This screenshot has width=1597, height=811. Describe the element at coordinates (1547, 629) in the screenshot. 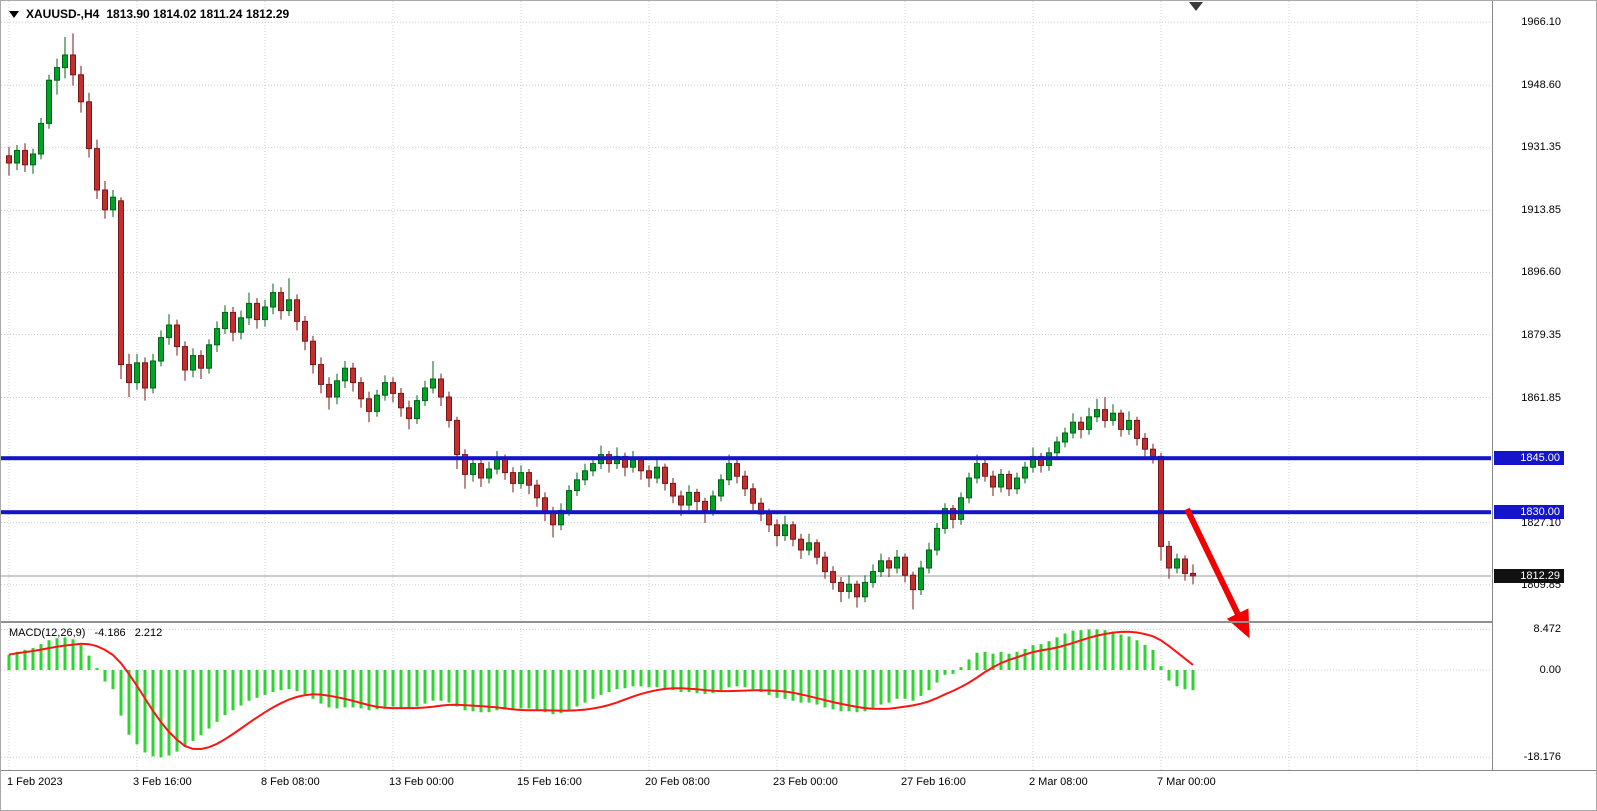

I see `macd-tick-label: 8.472` at that location.